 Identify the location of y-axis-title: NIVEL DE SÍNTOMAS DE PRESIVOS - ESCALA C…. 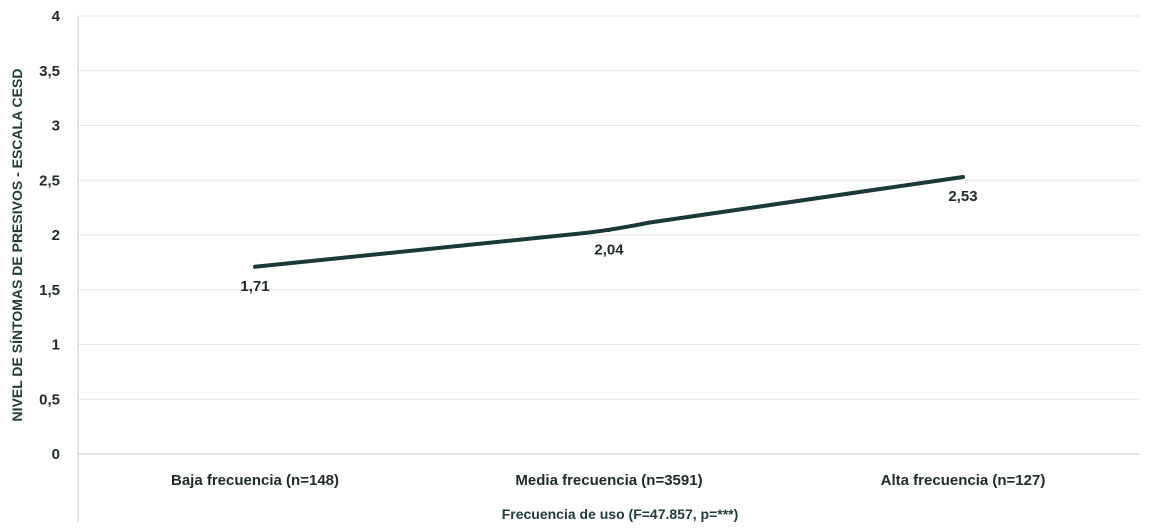
(17, 245).